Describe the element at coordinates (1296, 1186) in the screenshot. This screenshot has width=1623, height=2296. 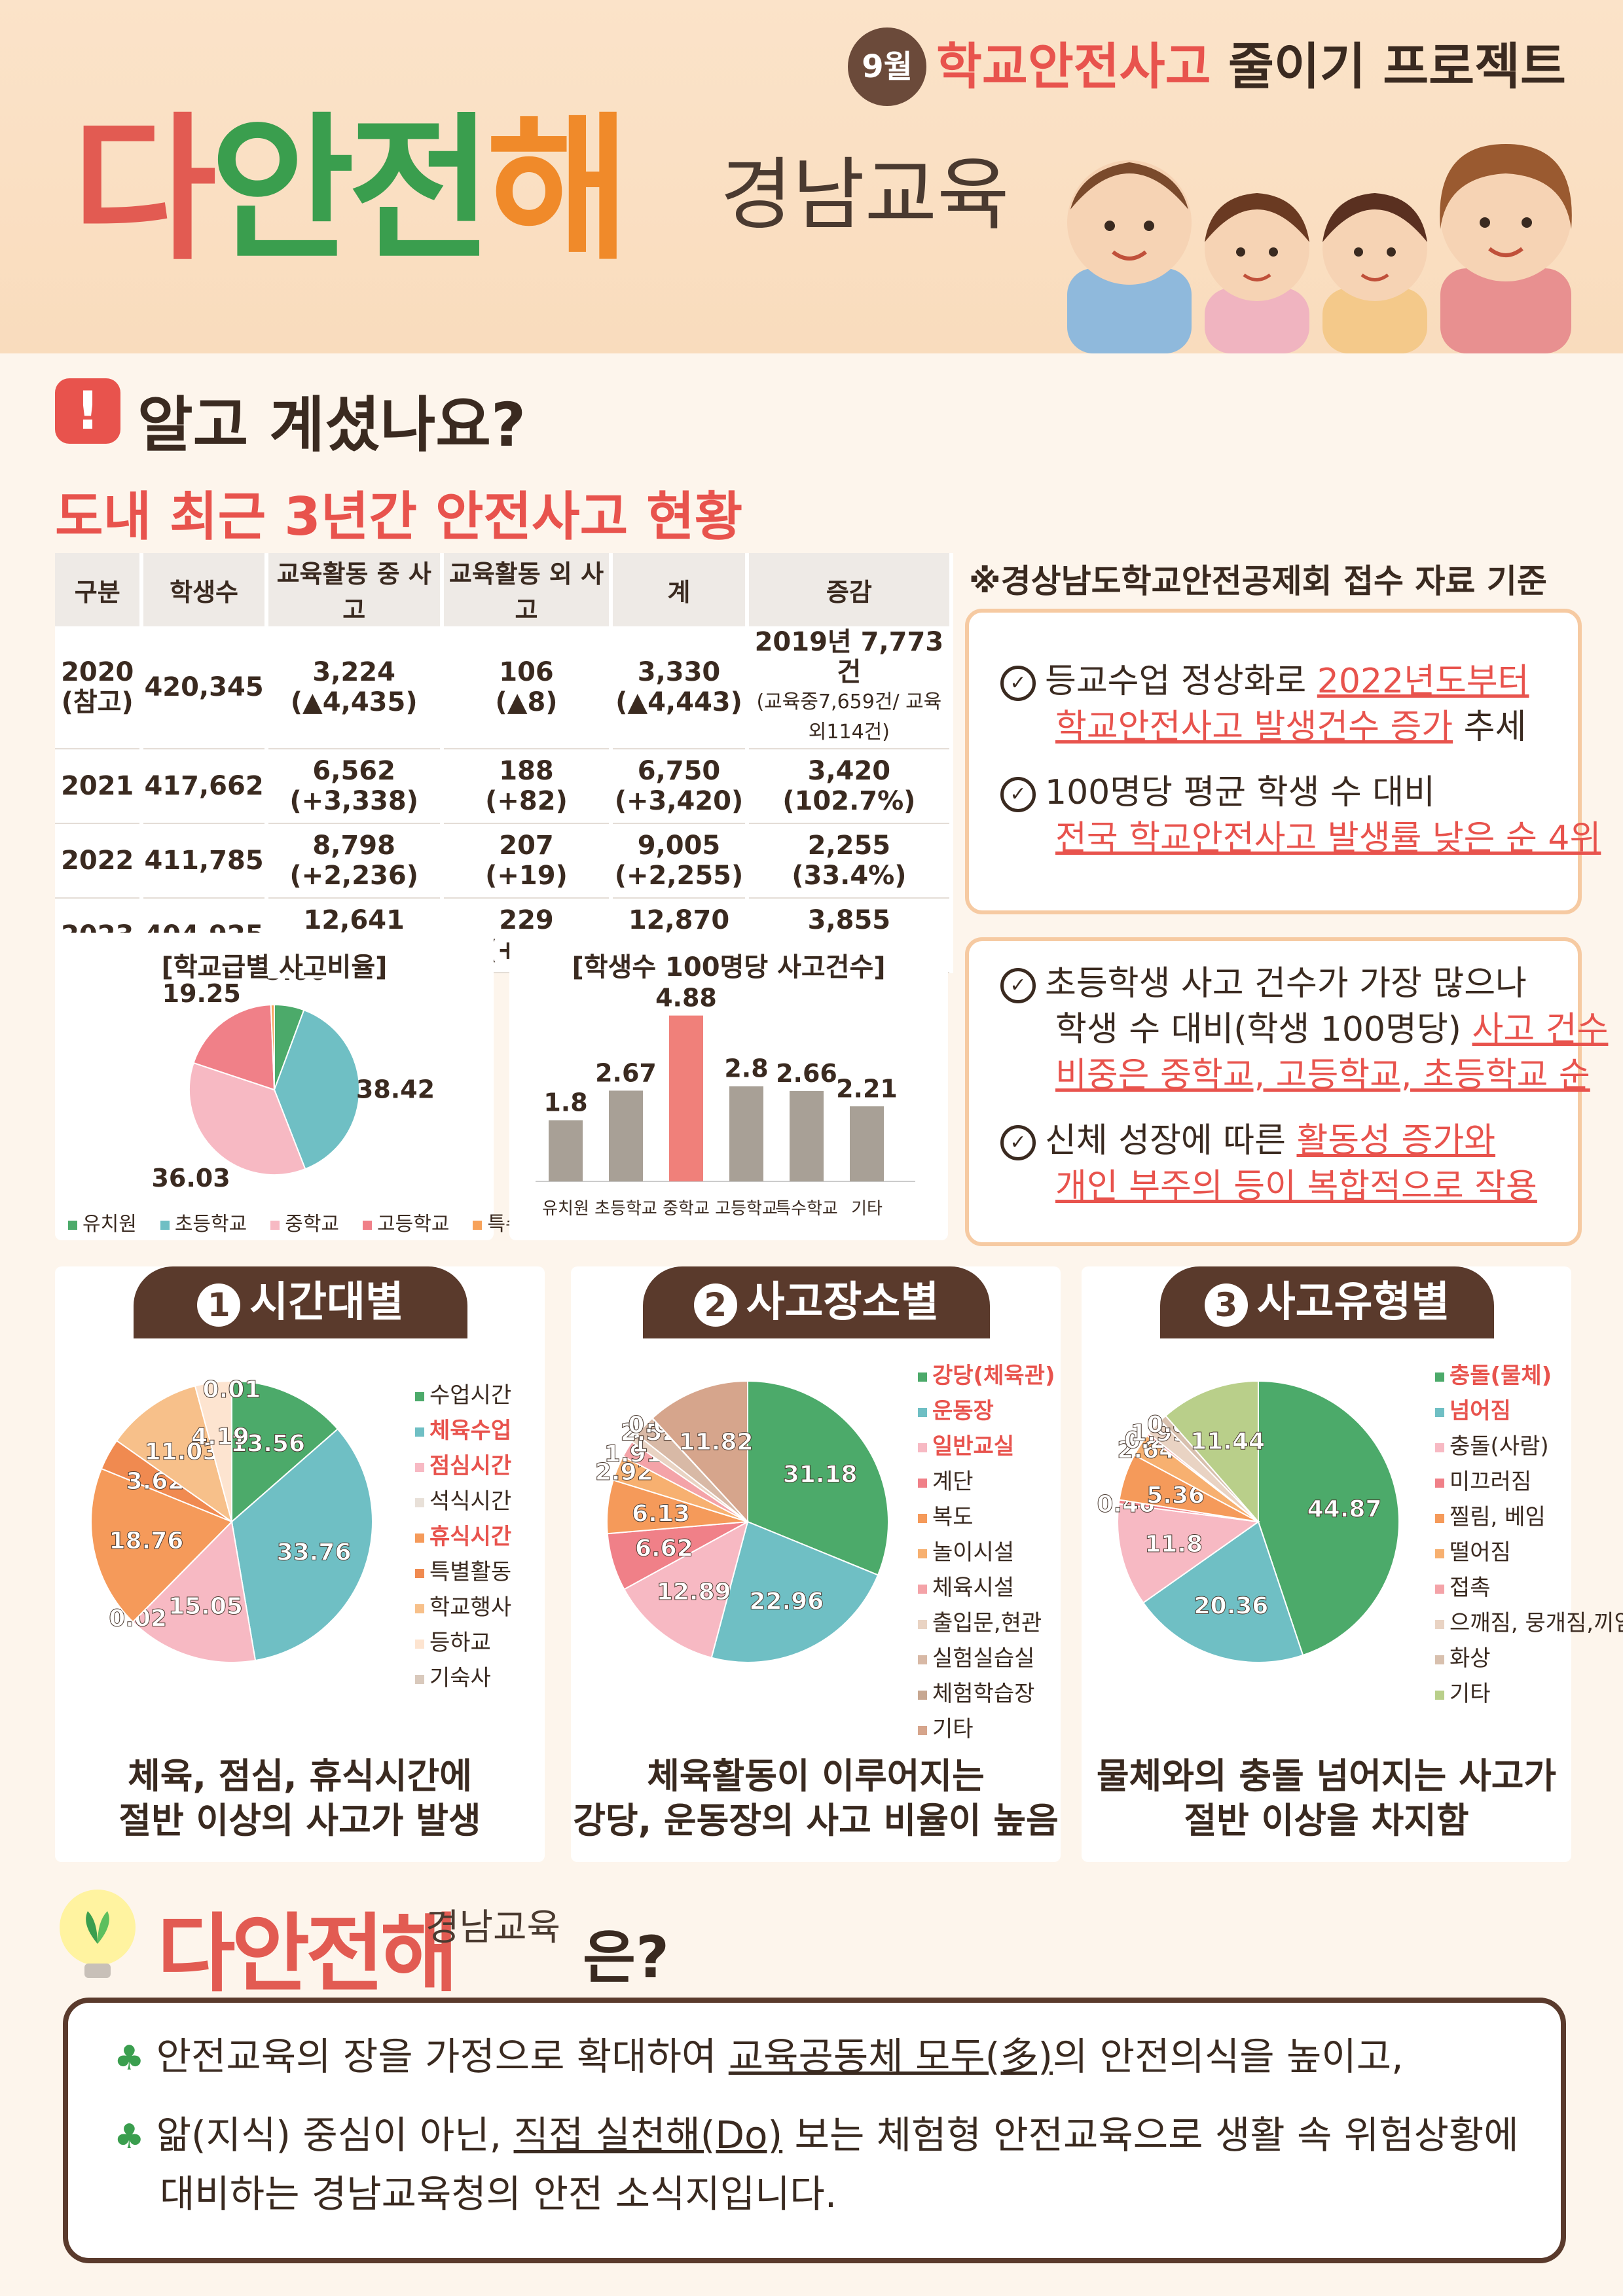
I see `note-line: 개인 부주의 등이 복합적으로 작용` at that location.